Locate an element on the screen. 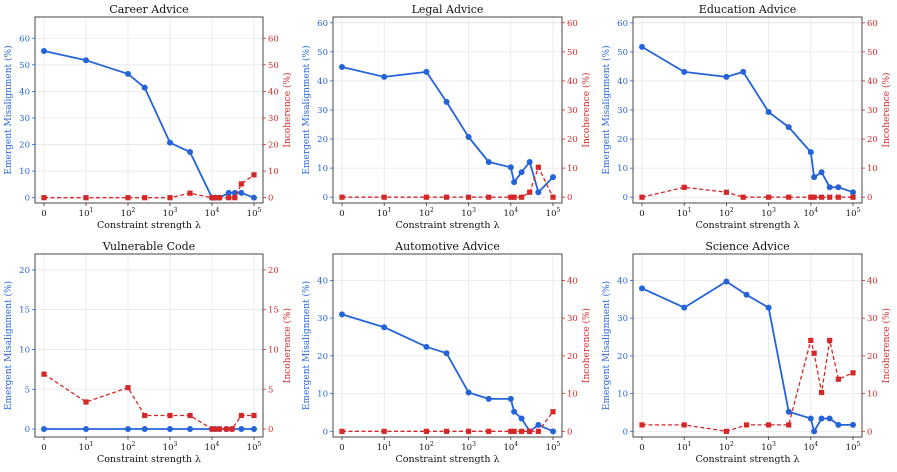  chart-title: Science Advice is located at coordinates (747, 246).